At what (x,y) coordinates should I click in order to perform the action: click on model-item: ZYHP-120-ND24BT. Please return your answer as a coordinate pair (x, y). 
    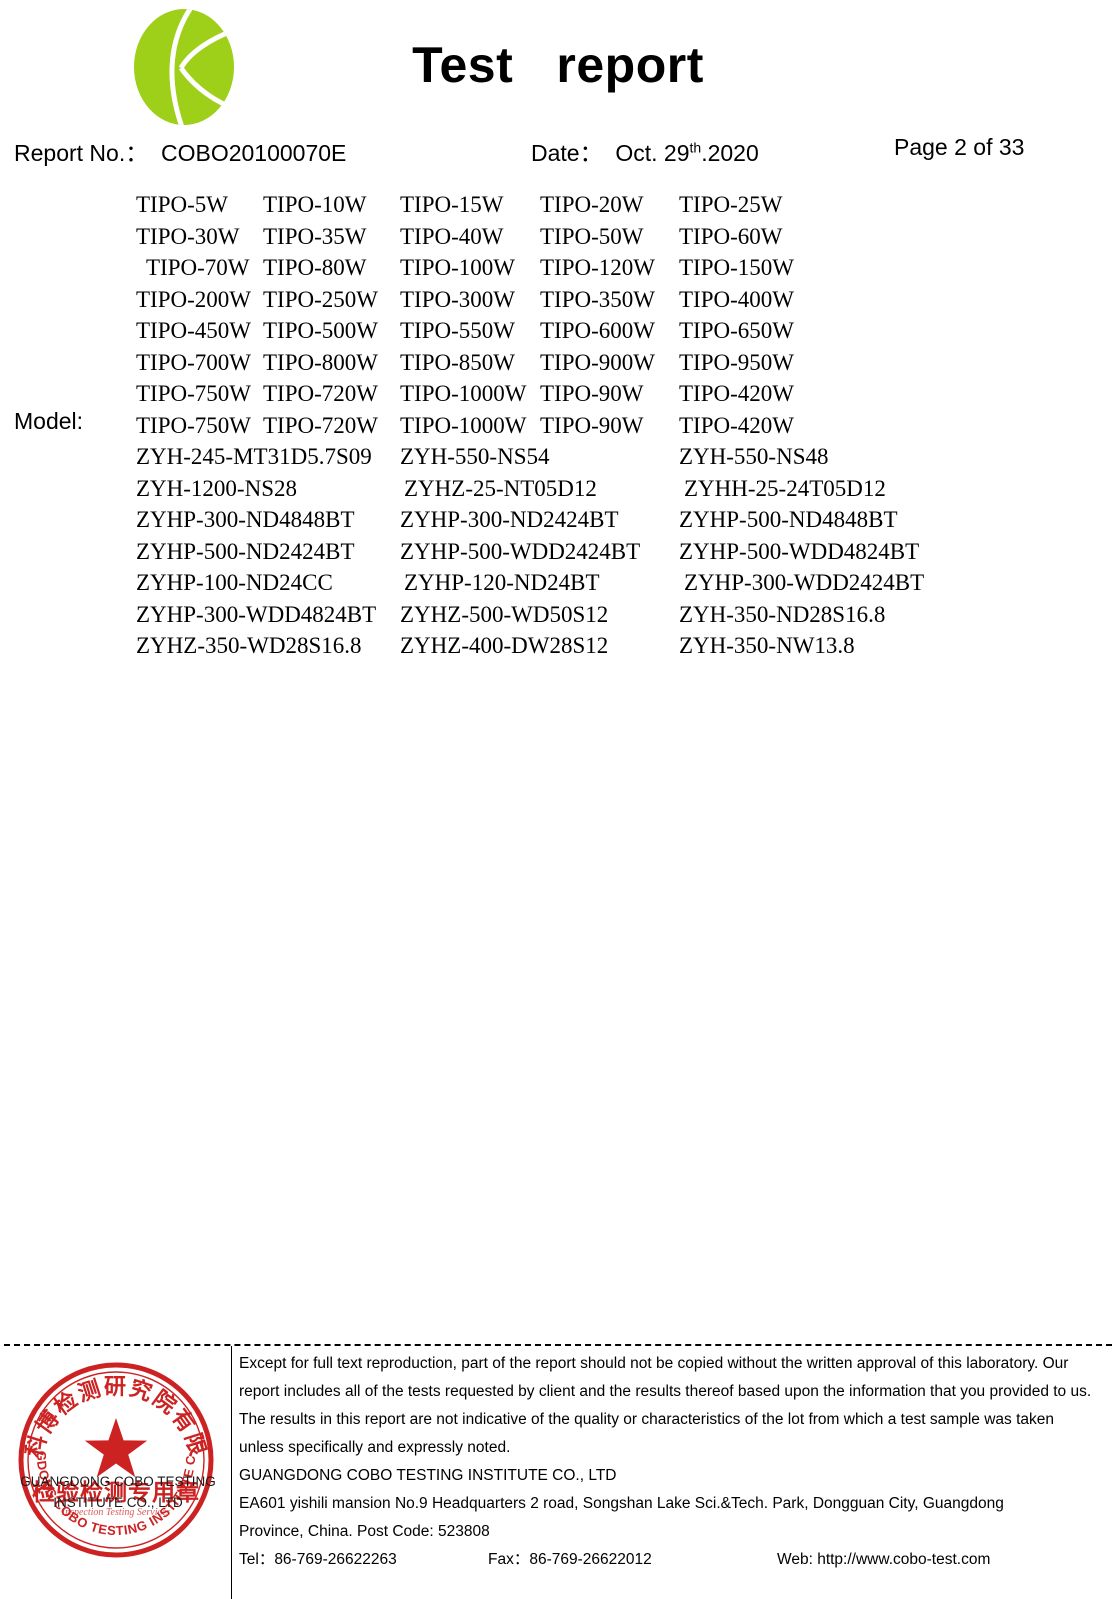
    Looking at the image, I should click on (502, 582).